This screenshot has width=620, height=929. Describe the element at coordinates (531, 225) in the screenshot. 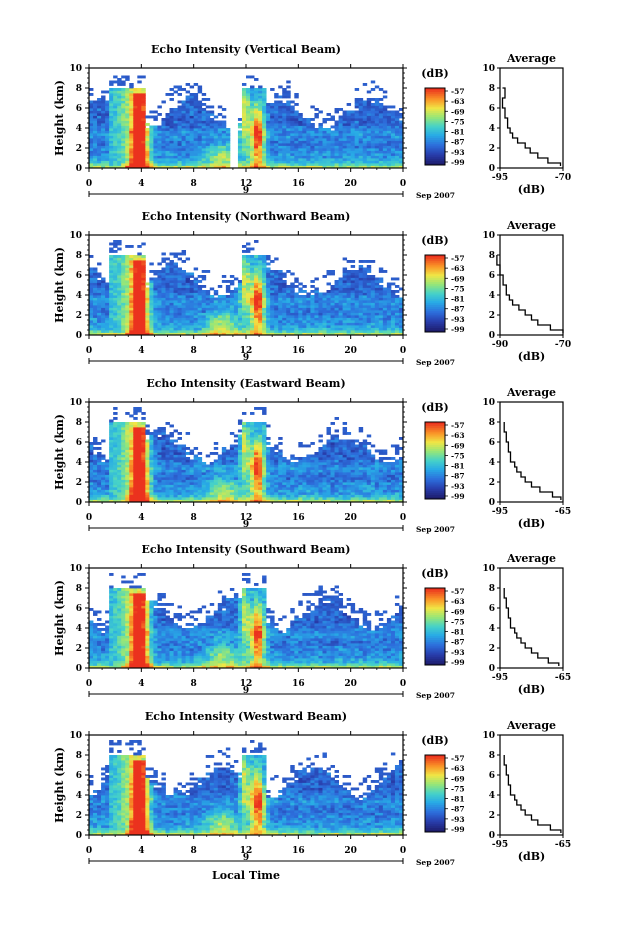

I see `average-title: Average` at that location.